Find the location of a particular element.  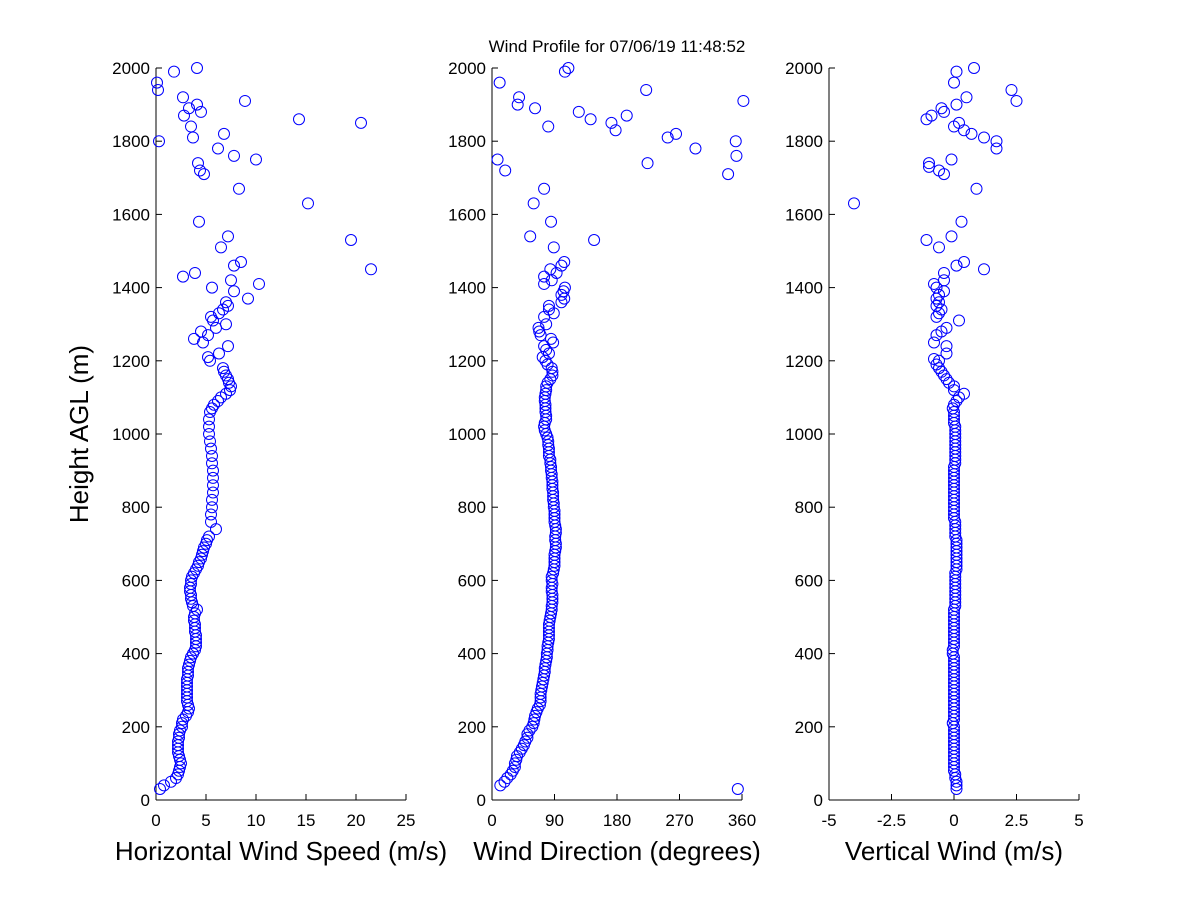

x-tick-label: 5 is located at coordinates (205, 820).